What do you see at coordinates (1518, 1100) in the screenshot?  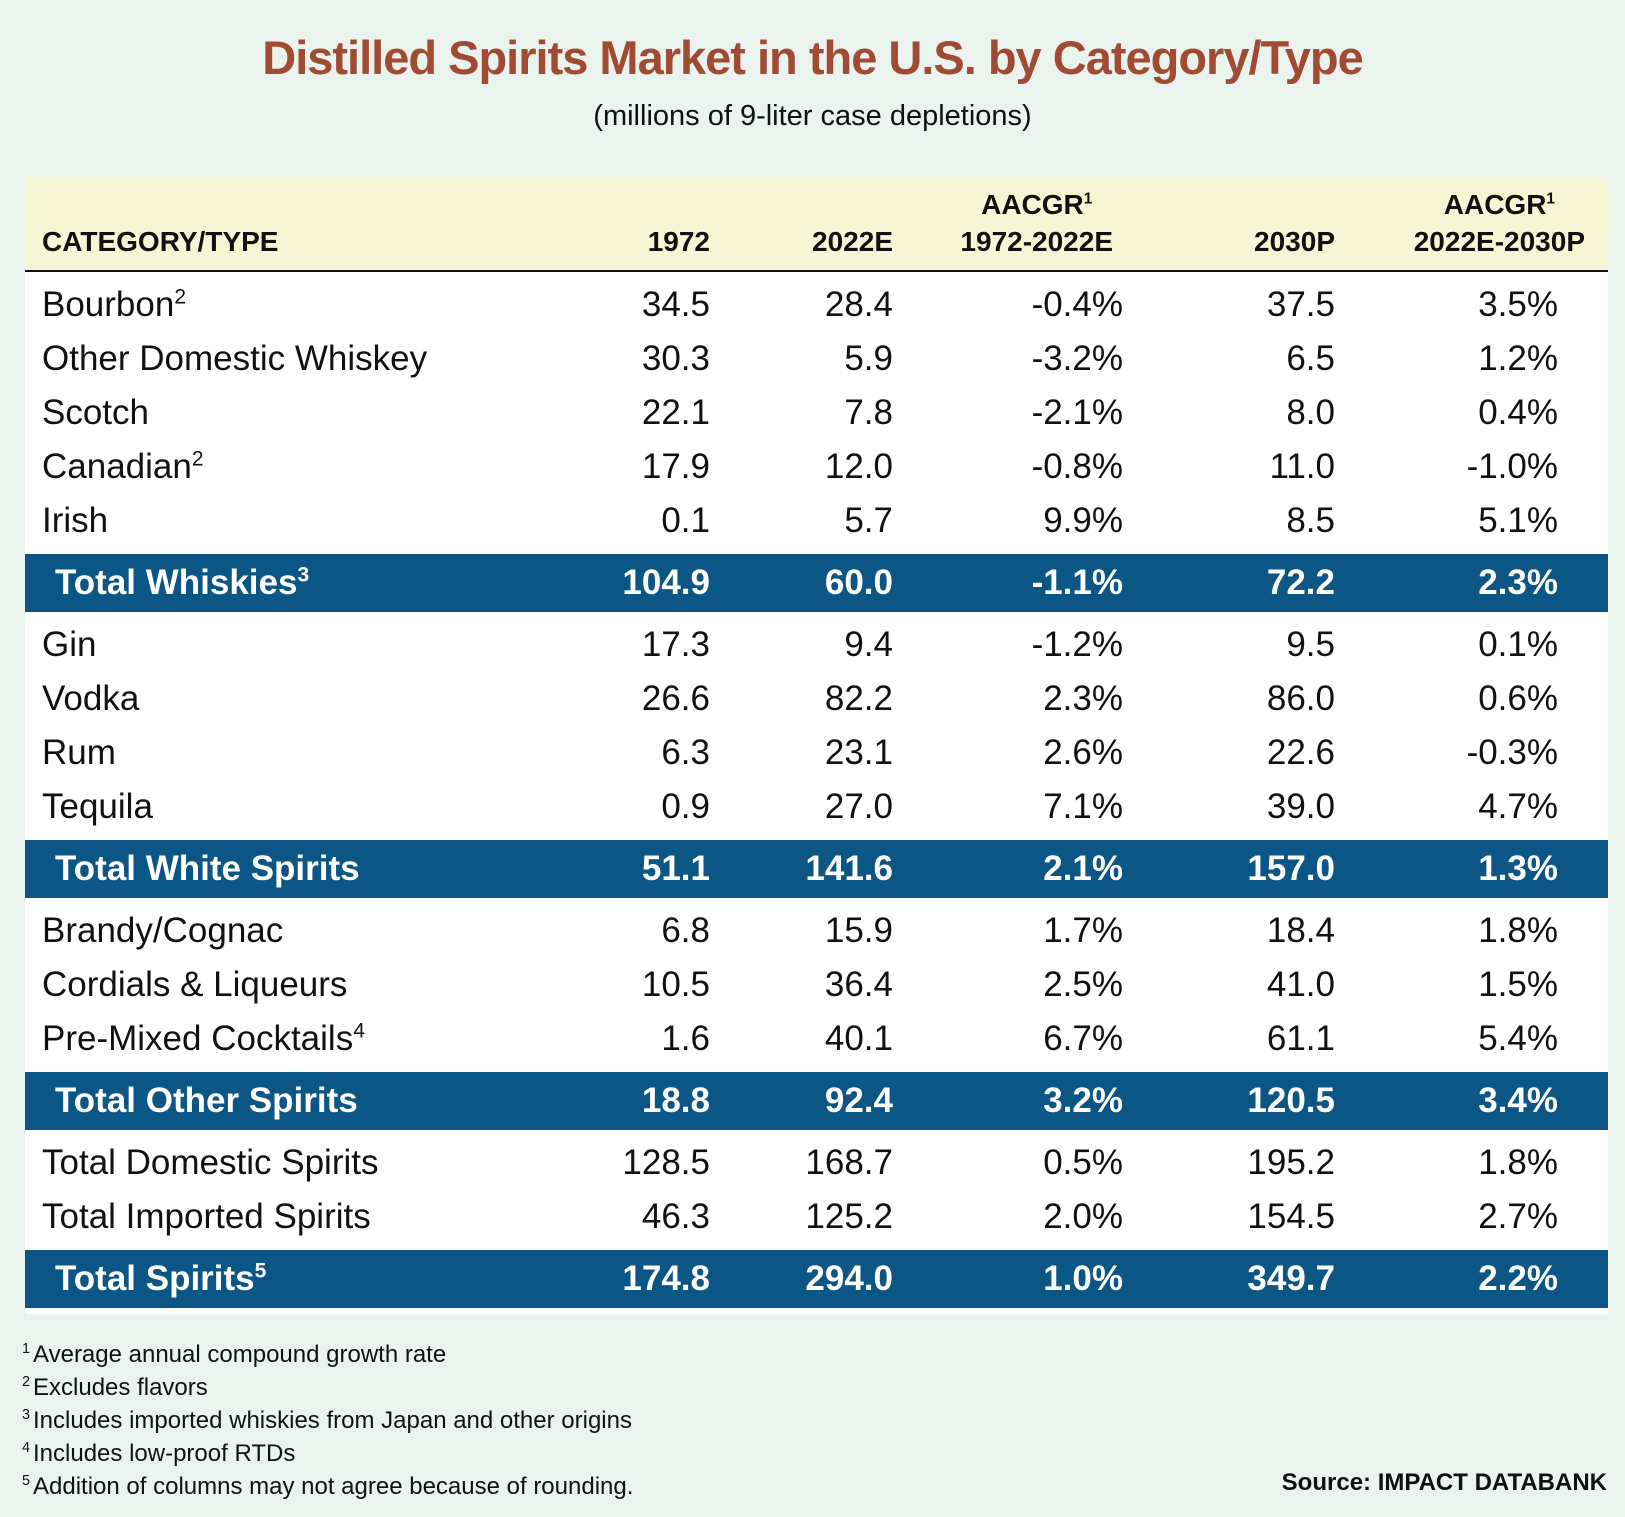 I see `cell-value: 3.4%` at bounding box center [1518, 1100].